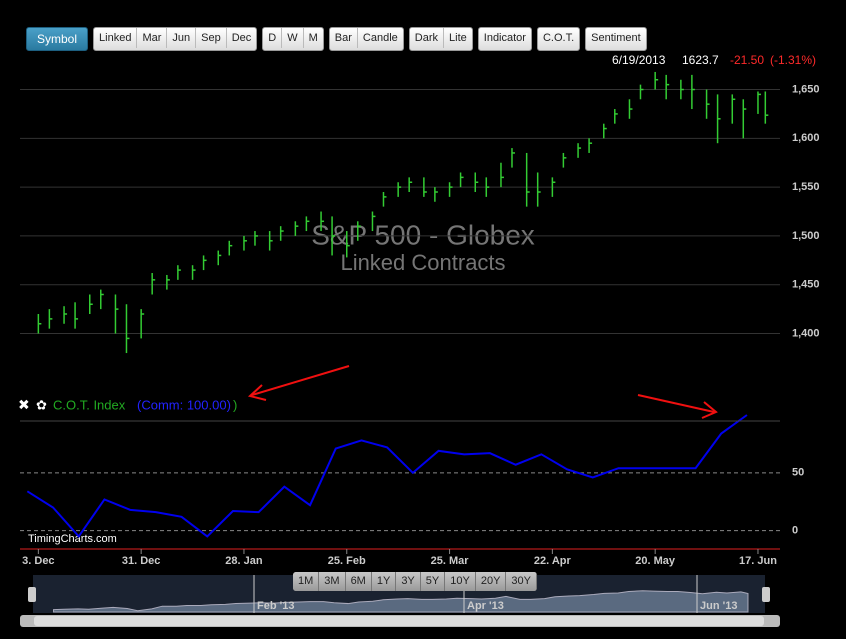  What do you see at coordinates (72, 539) in the screenshot?
I see `credit: TimingCharts.com` at bounding box center [72, 539].